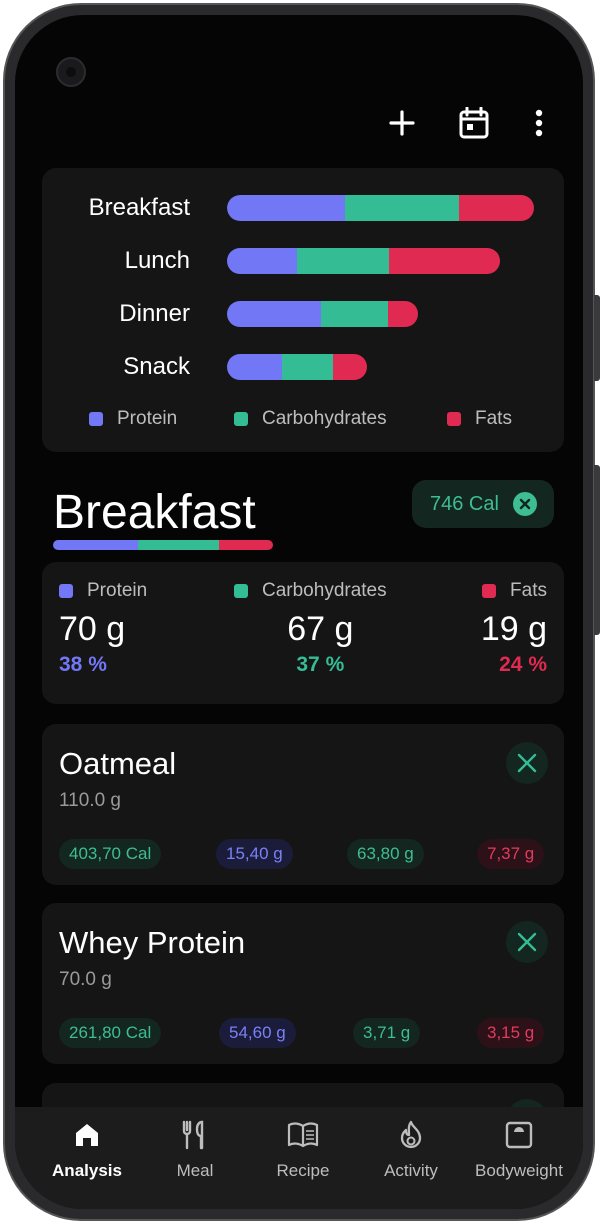  What do you see at coordinates (87, 1170) in the screenshot?
I see `nav-label: Analysis` at bounding box center [87, 1170].